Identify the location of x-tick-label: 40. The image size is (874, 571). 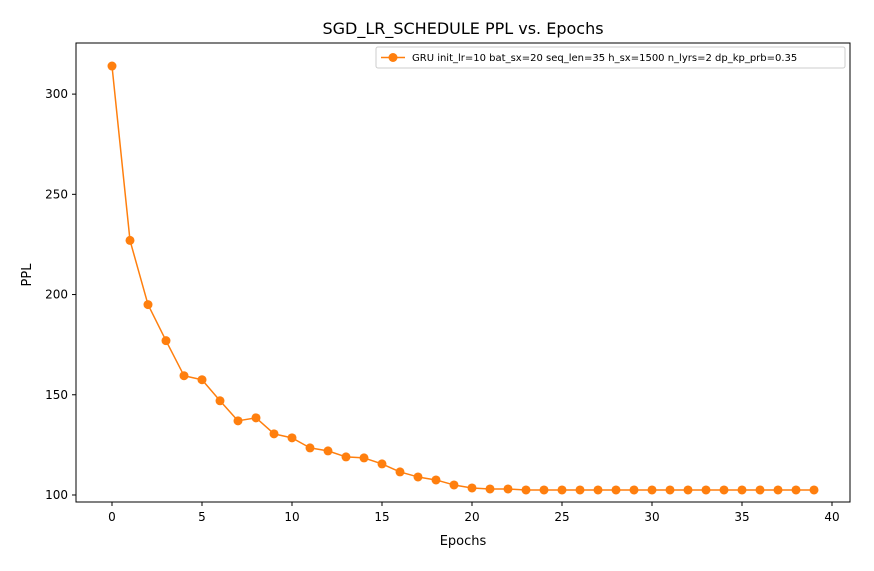
(831, 517).